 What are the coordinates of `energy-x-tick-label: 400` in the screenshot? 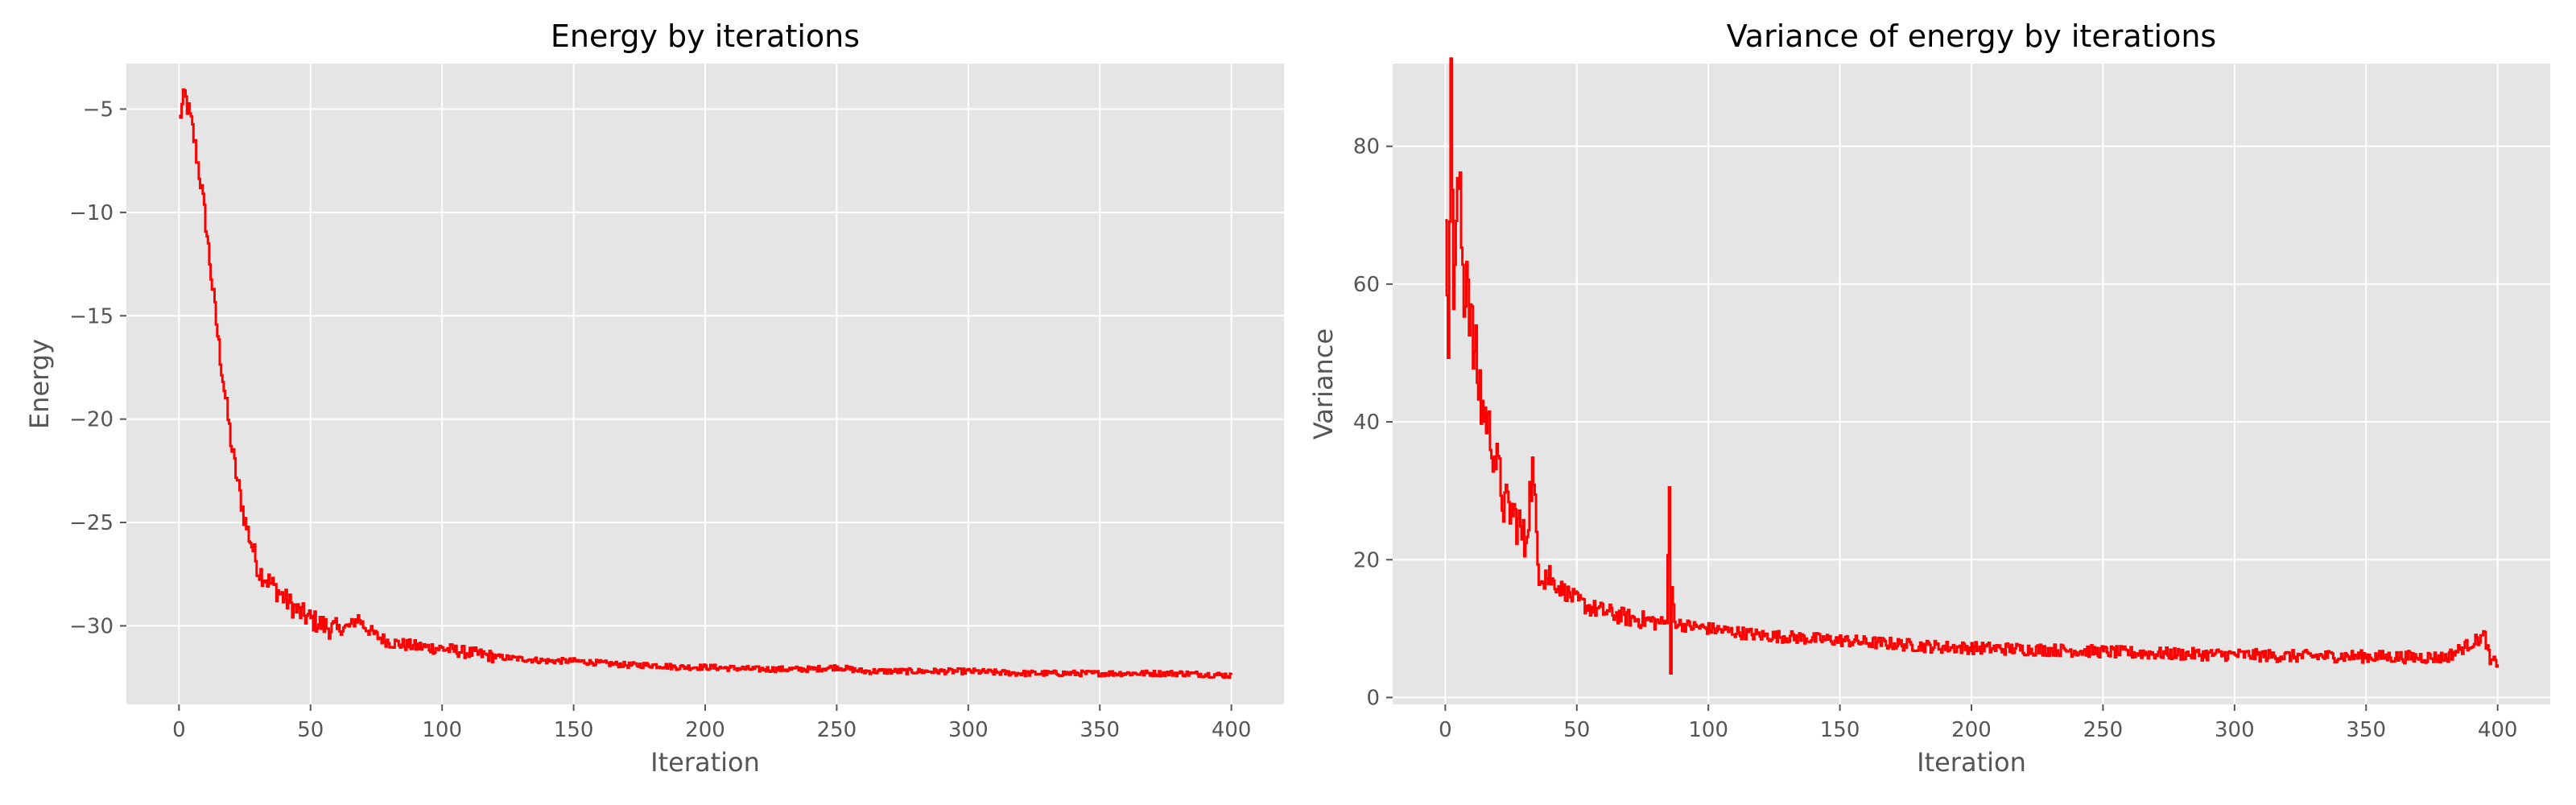 It's located at (1232, 730).